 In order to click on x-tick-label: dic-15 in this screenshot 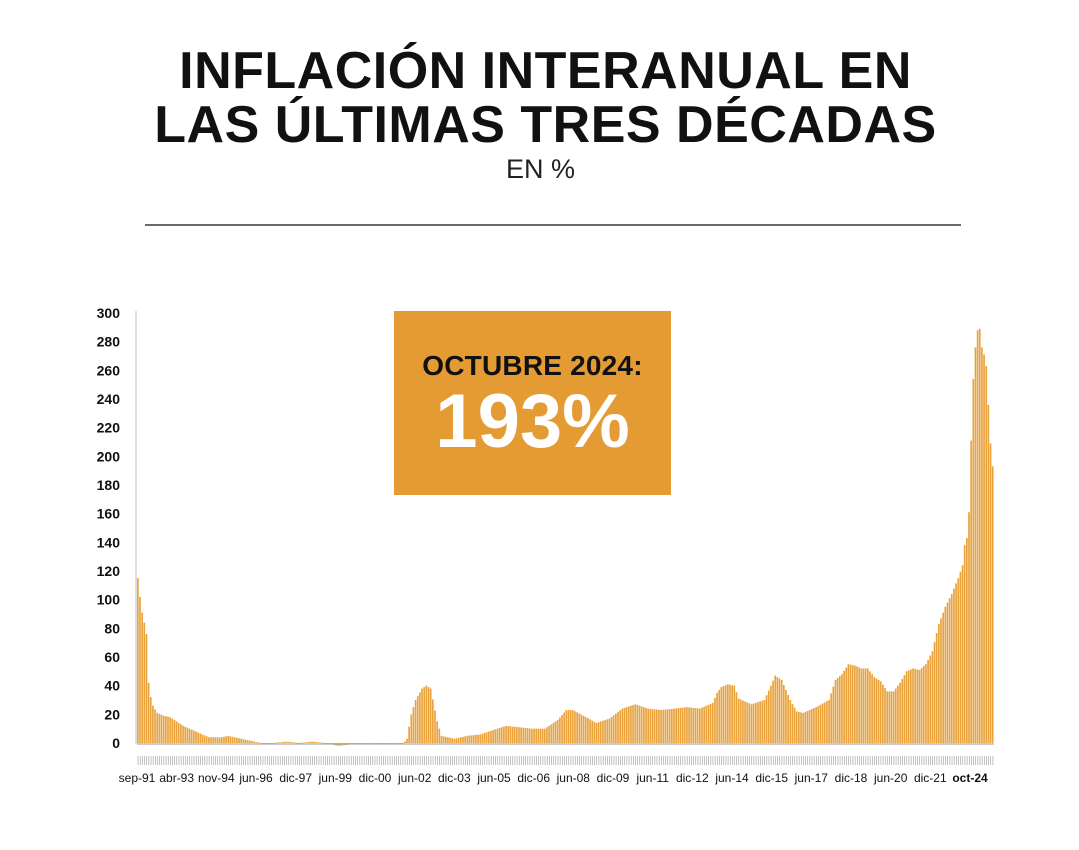, I will do `click(771, 778)`.